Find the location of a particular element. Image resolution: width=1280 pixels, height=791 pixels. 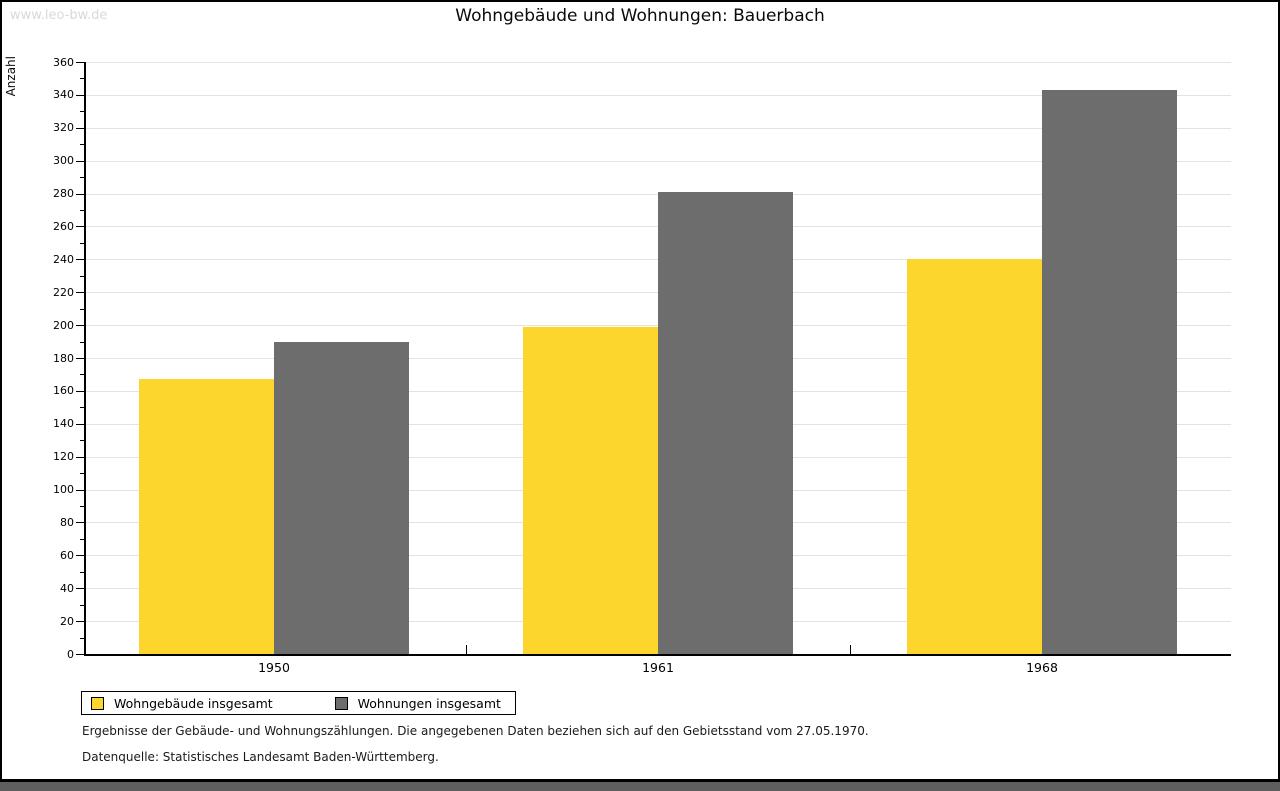

bar-1950-wohngebaeude is located at coordinates (206, 516).